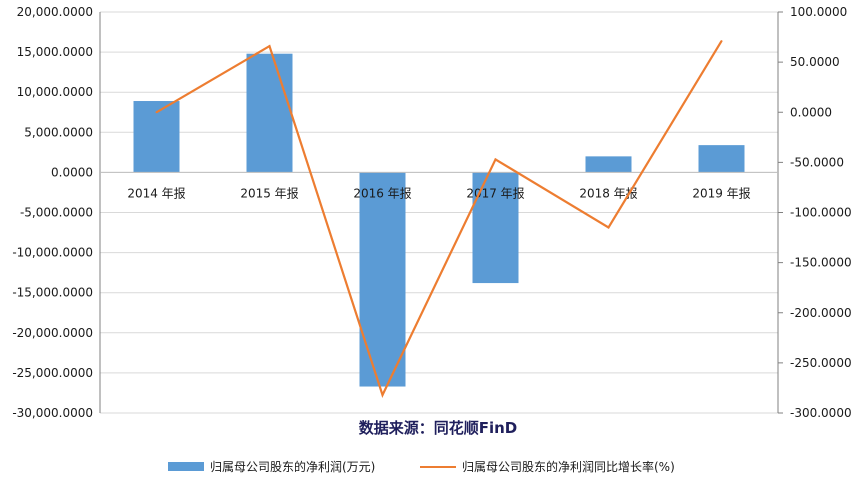  Describe the element at coordinates (382, 192) in the screenshot. I see `category-label: 2016 年报` at that location.